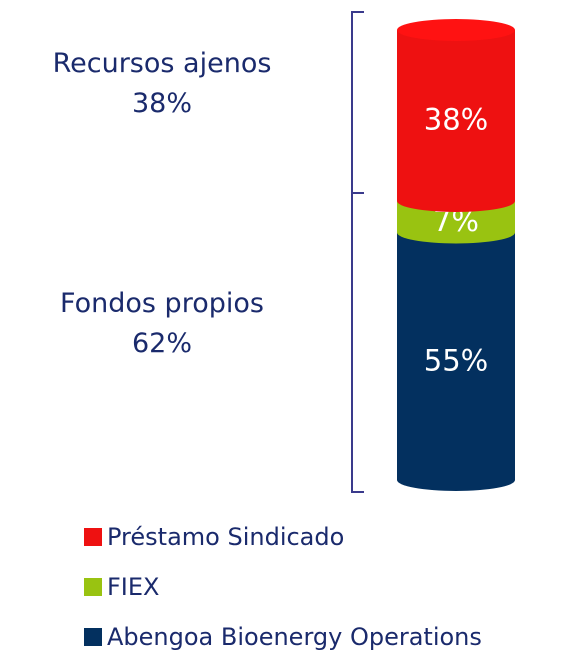  I want to click on group-name: Recursos ajenos, so click(162, 63).